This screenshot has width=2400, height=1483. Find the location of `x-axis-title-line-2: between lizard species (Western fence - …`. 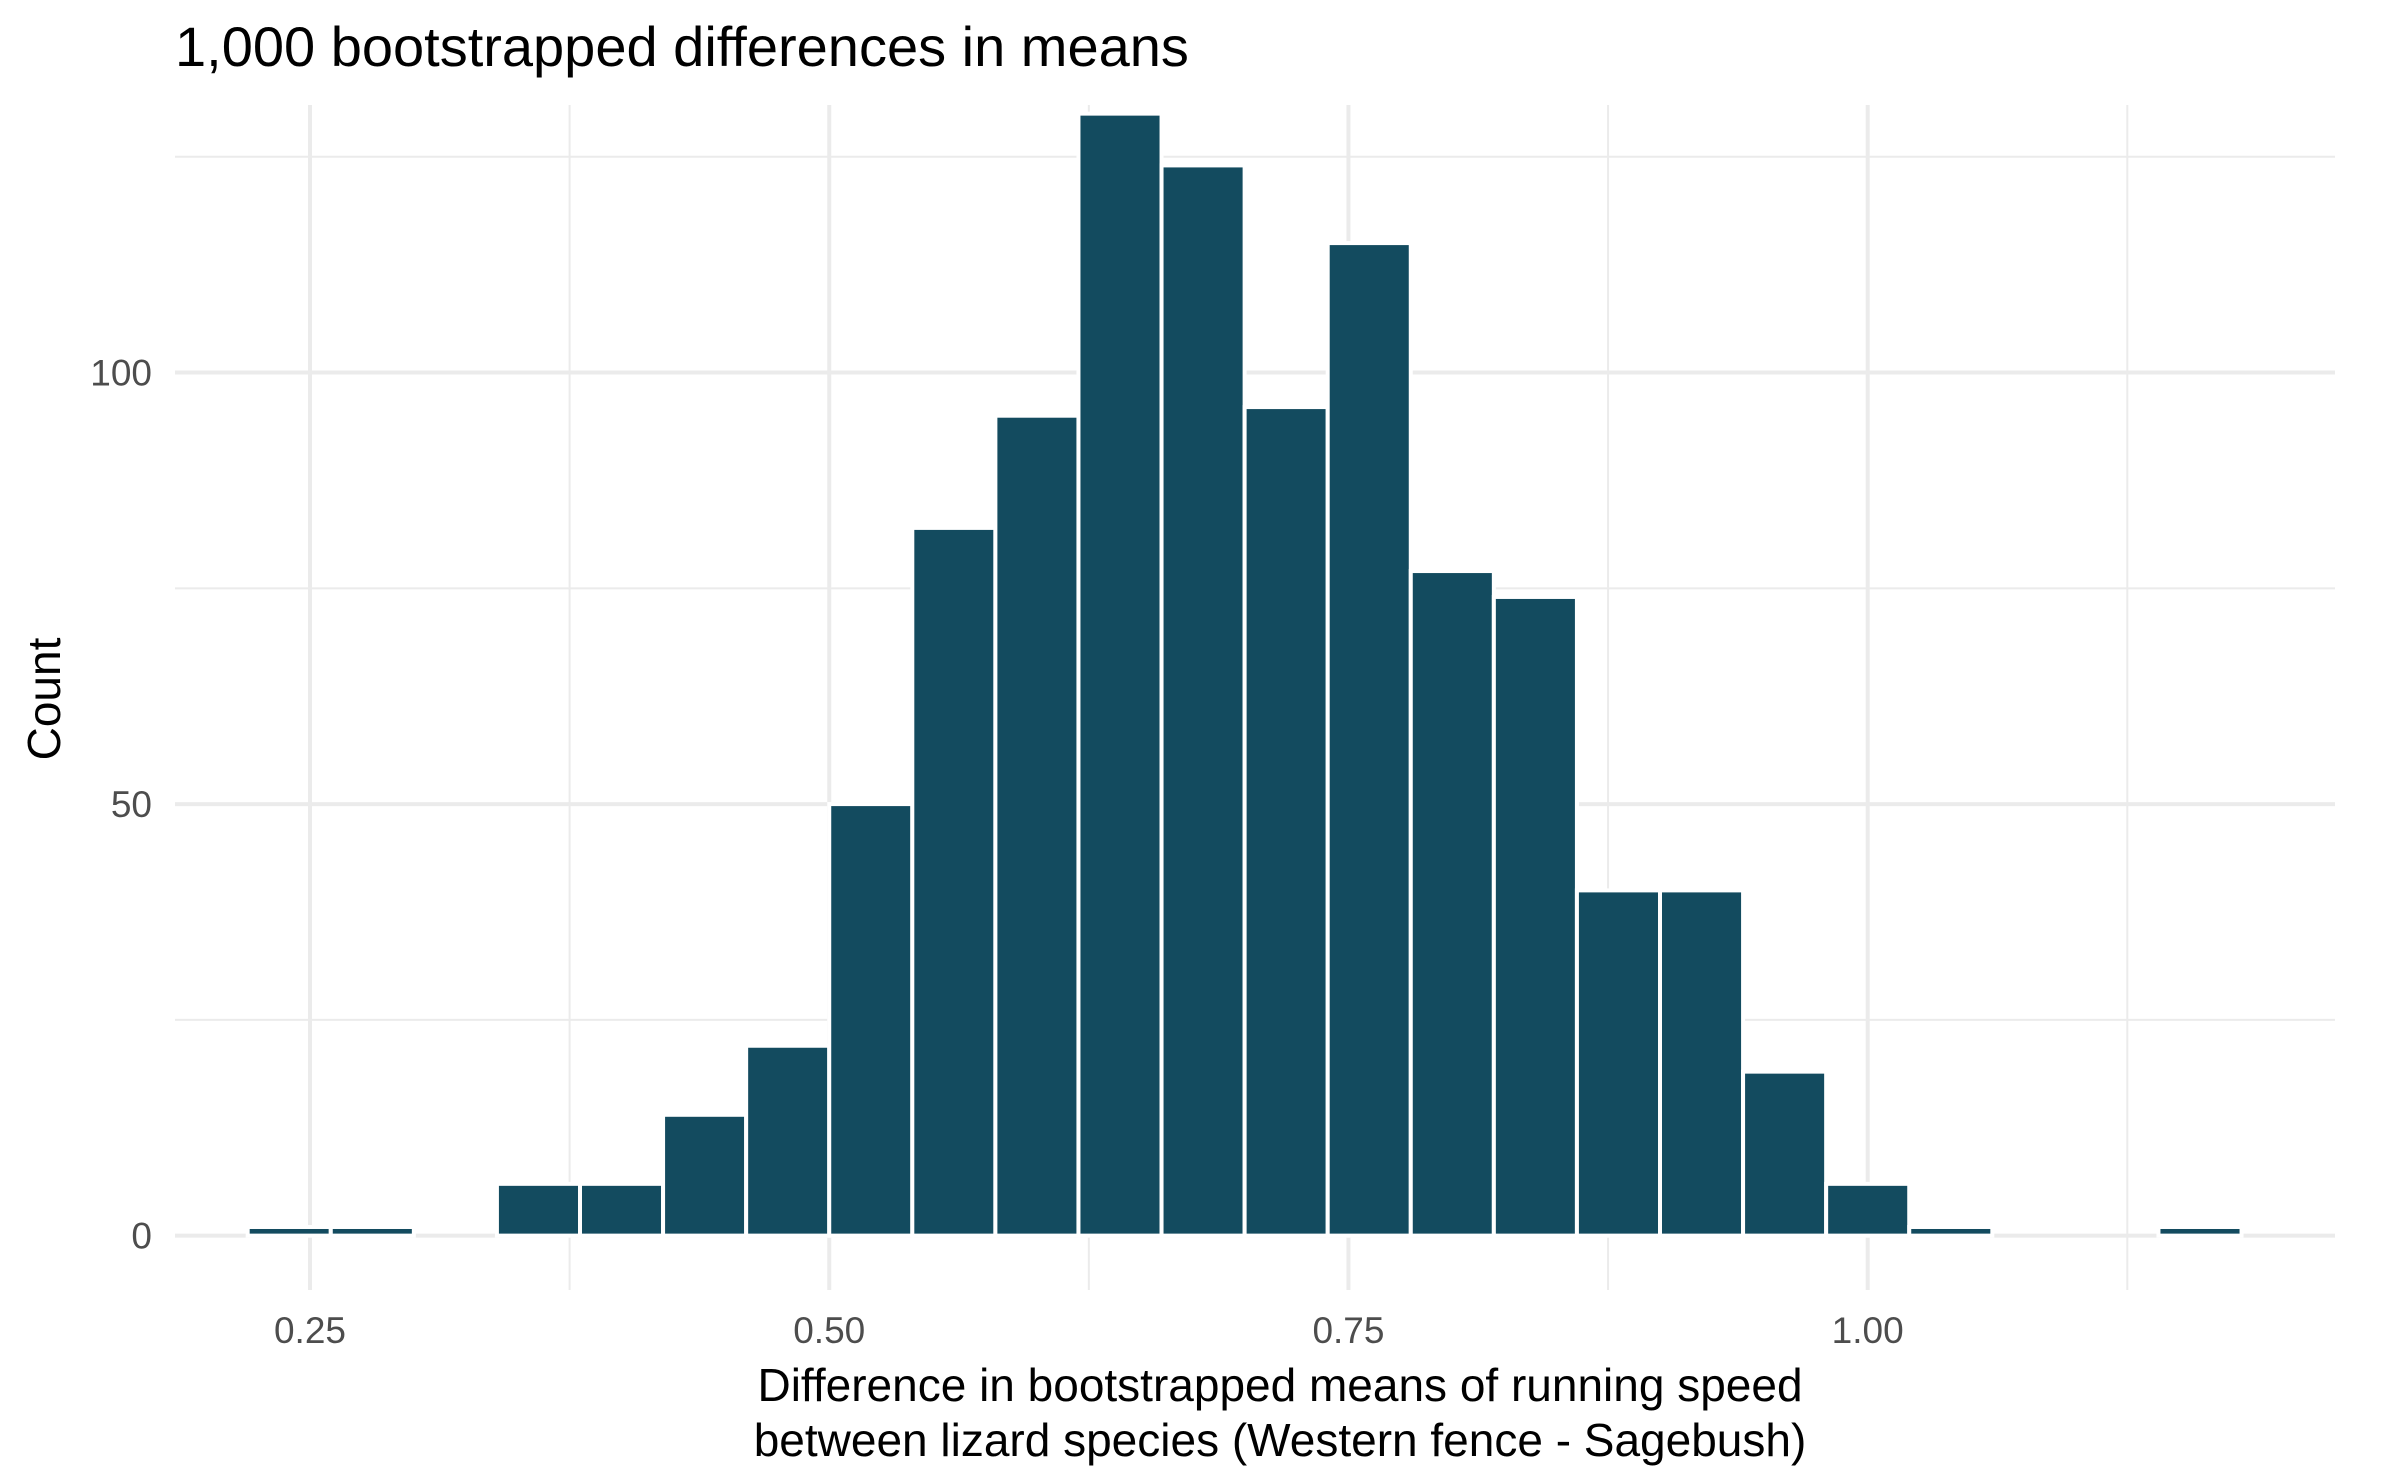

x-axis-title-line-2: between lizard species (Western fence - … is located at coordinates (1280, 1440).